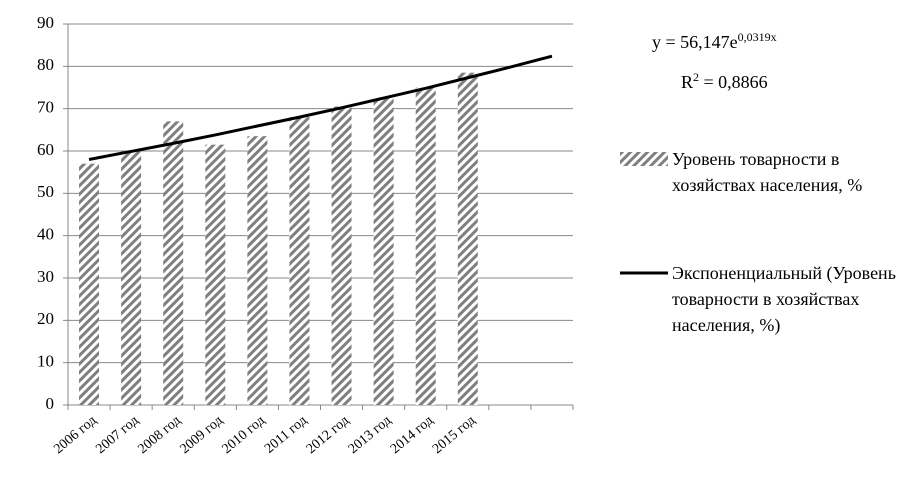 This screenshot has width=917, height=488. What do you see at coordinates (320, 107) in the screenshot?
I see `trend-line` at bounding box center [320, 107].